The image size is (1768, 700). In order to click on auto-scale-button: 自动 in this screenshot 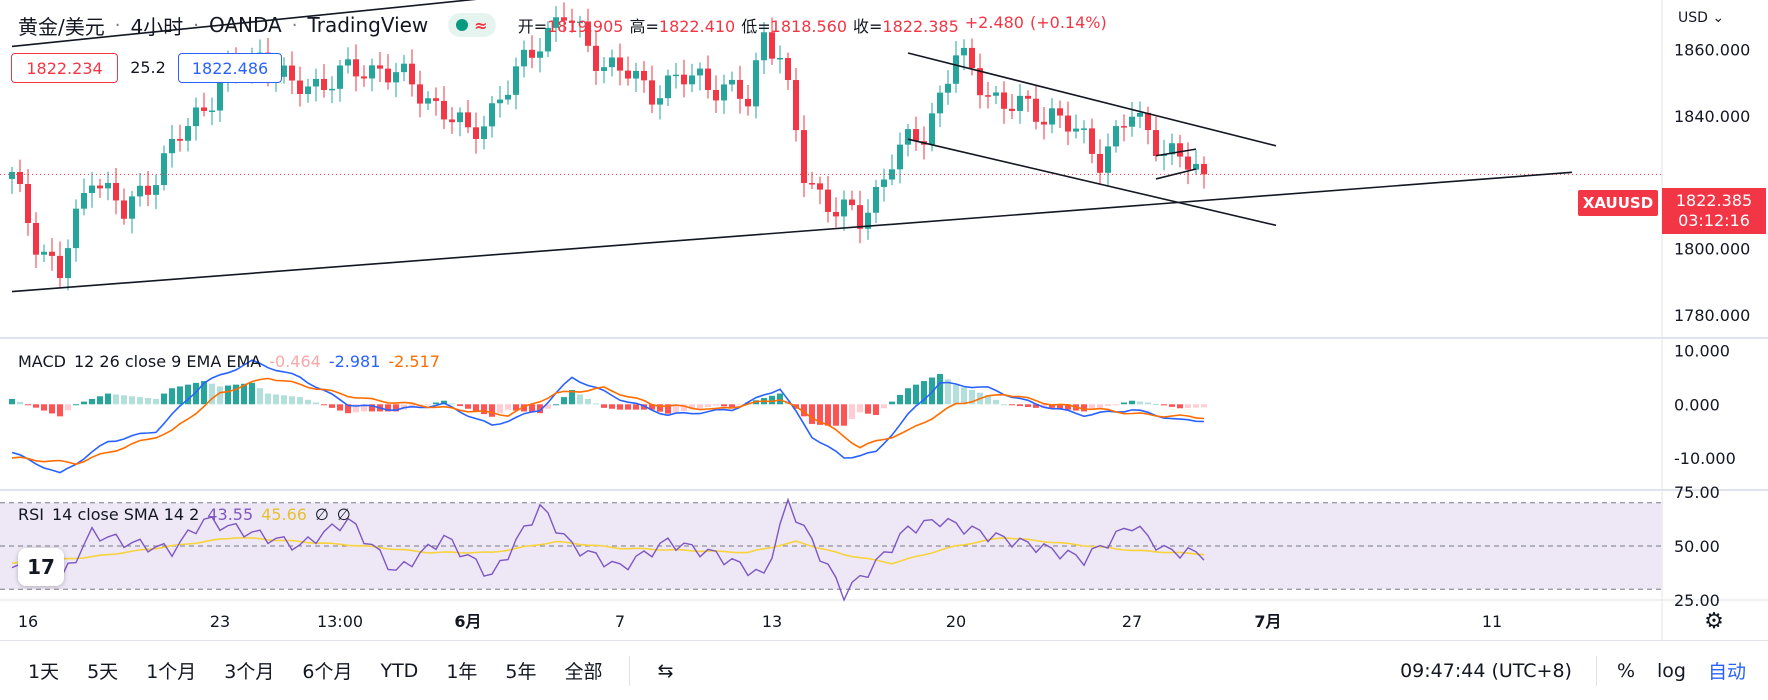, I will do `click(1726, 672)`.